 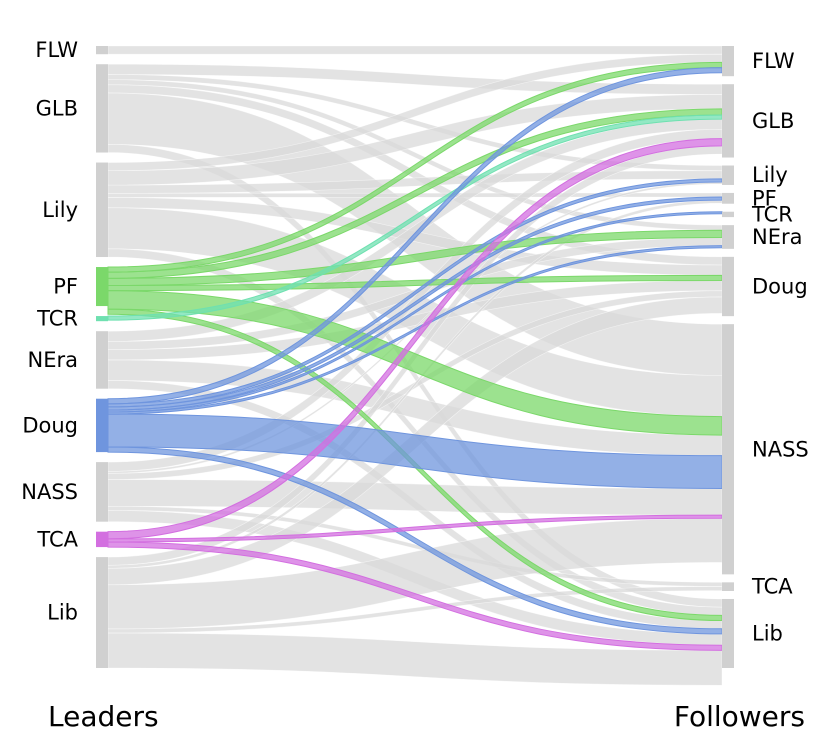 I want to click on leader-nodes, so click(x=102, y=357).